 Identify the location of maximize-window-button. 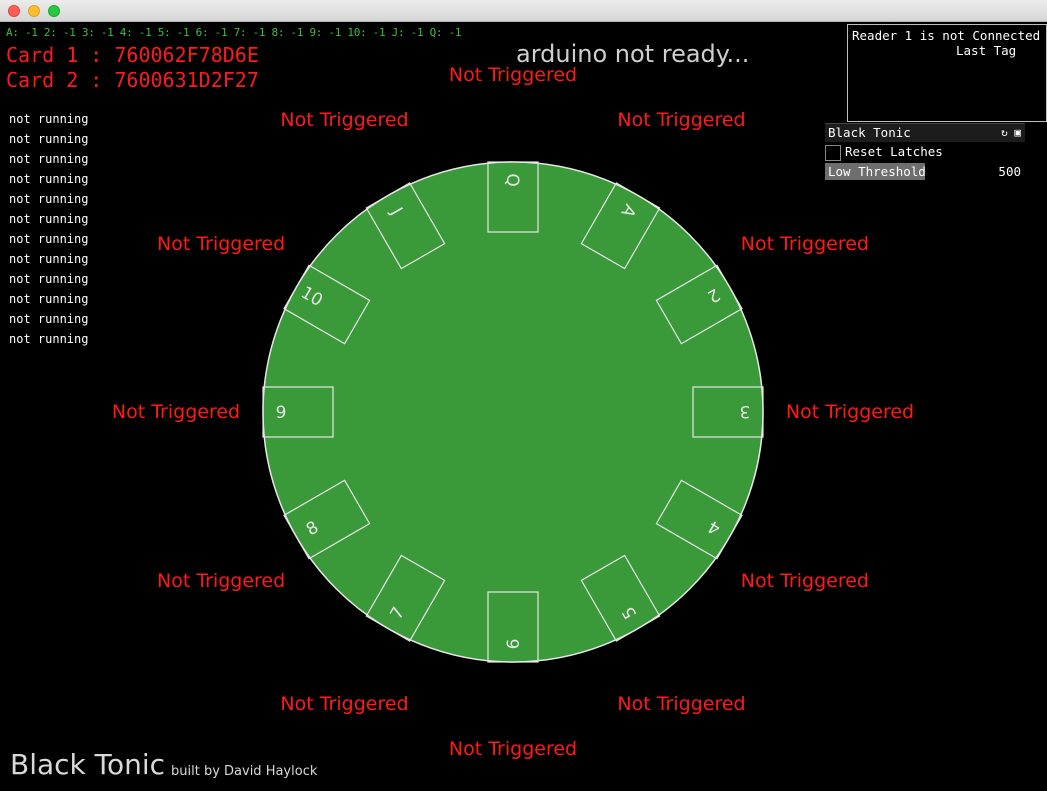
(54, 11).